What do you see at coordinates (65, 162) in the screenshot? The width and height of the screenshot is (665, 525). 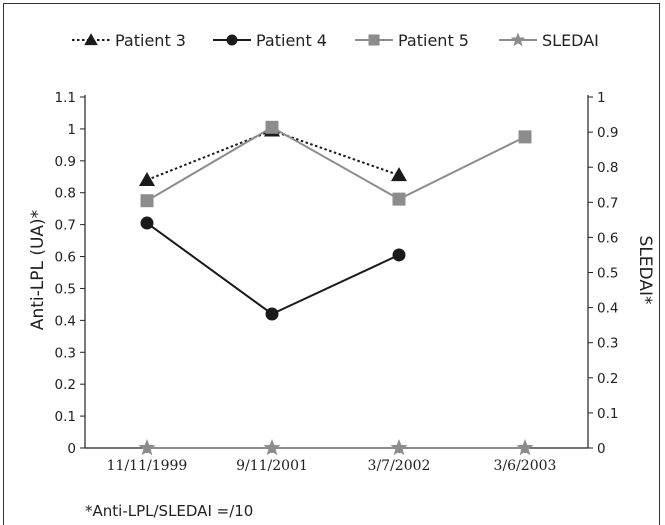 I see `y-tick-label-left: 0.9` at bounding box center [65, 162].